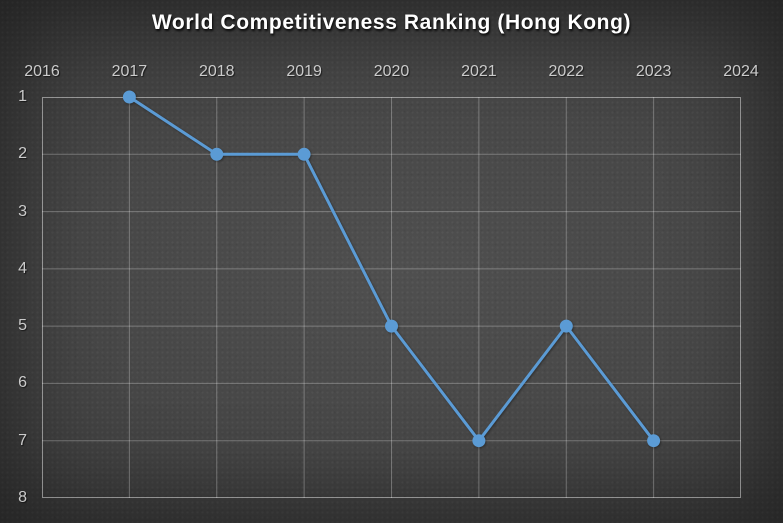  Describe the element at coordinates (304, 71) in the screenshot. I see `x-tick-label: 2019` at that location.